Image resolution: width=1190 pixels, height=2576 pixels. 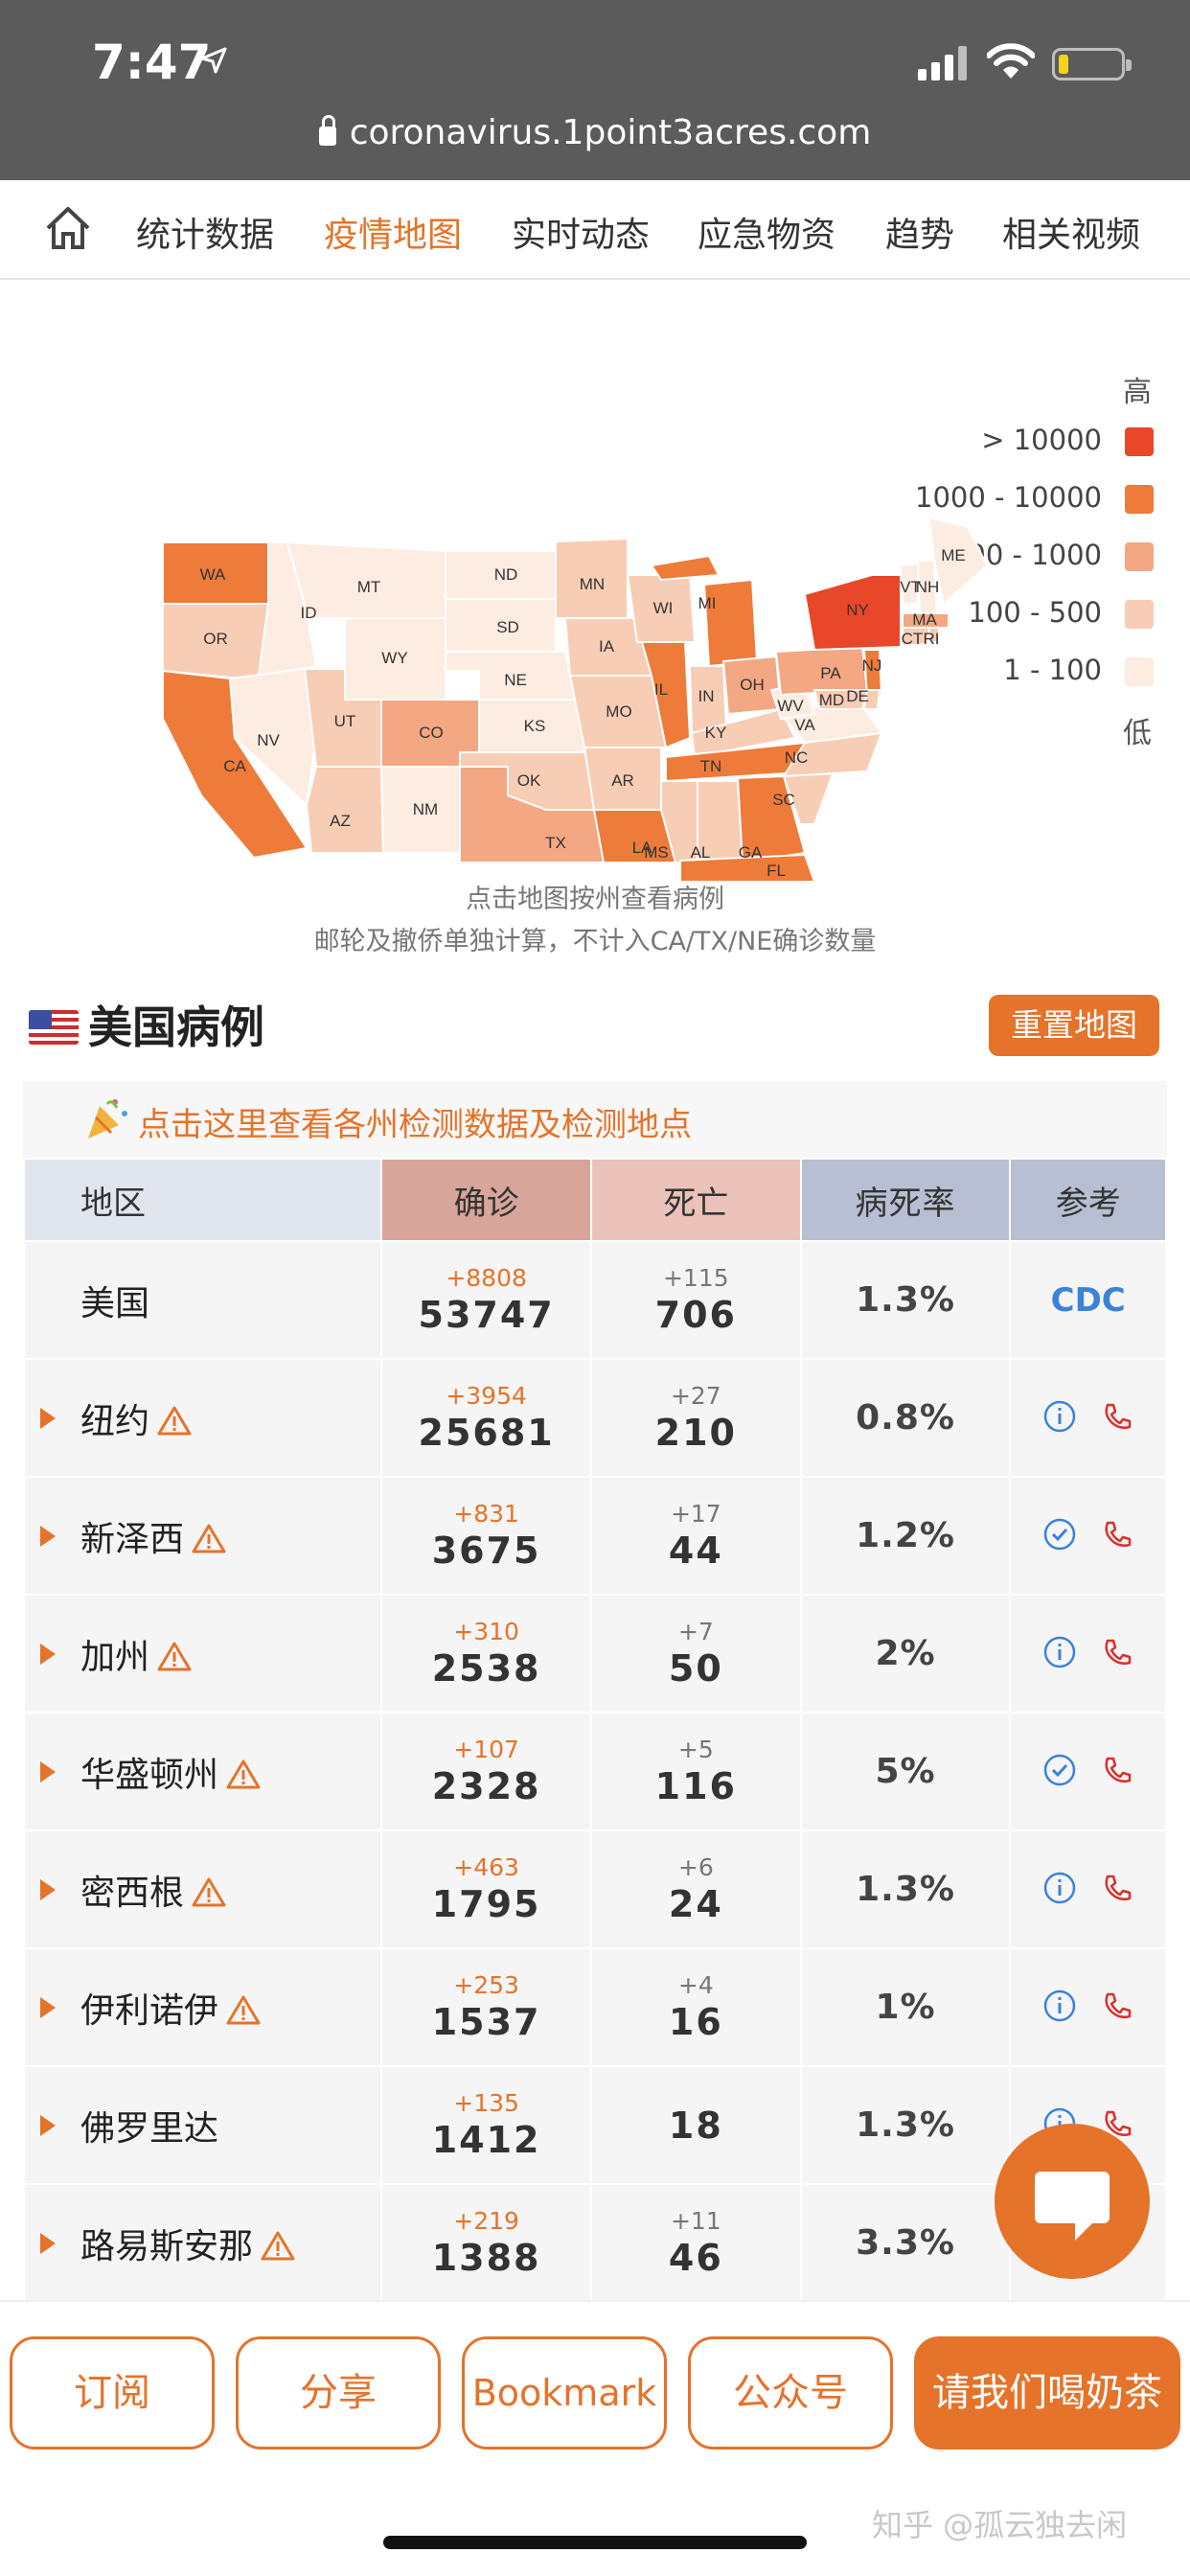 What do you see at coordinates (68, 228) in the screenshot?
I see `home-icon` at bounding box center [68, 228].